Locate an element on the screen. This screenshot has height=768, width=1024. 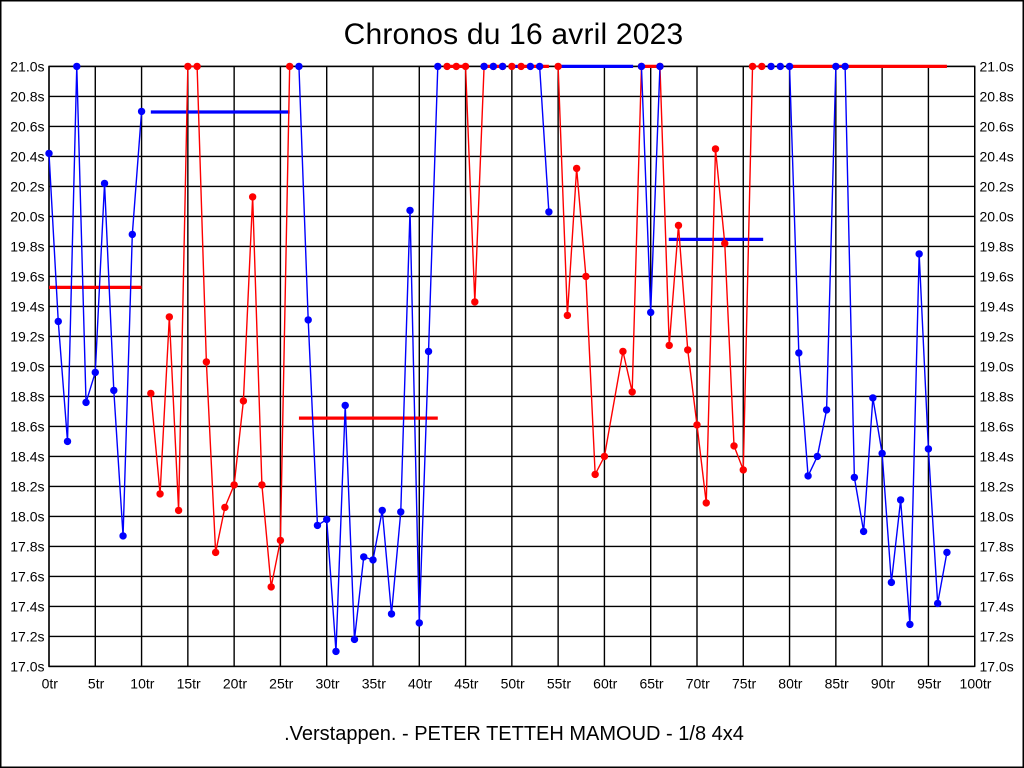
svg-text: 75tr is located at coordinates (744, 684).